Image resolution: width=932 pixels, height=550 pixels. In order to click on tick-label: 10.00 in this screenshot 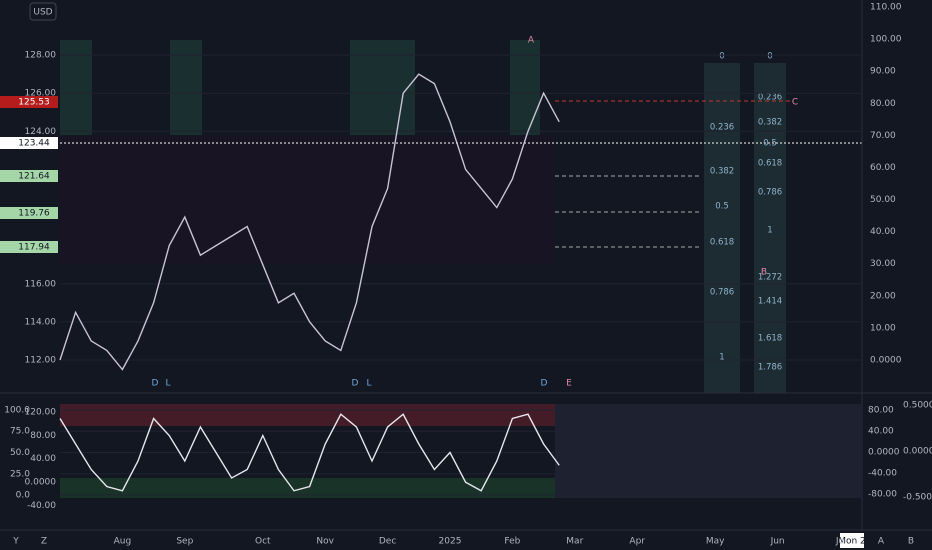, I will do `click(883, 328)`.